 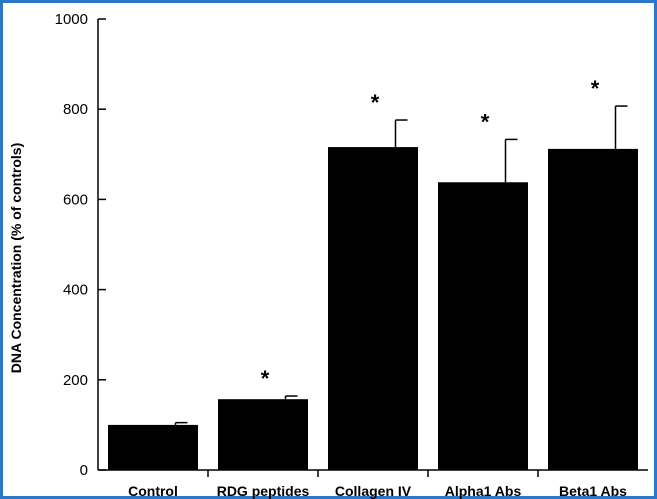 What do you see at coordinates (75, 109) in the screenshot?
I see `y-tick-label: 800` at bounding box center [75, 109].